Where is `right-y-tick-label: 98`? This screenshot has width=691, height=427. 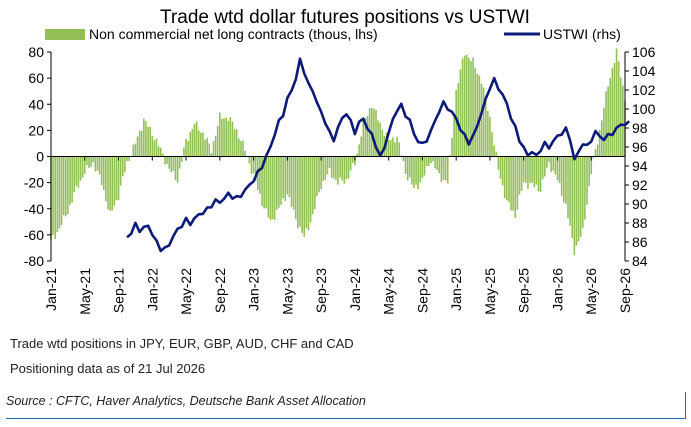 right-y-tick-label: 98 is located at coordinates (640, 128).